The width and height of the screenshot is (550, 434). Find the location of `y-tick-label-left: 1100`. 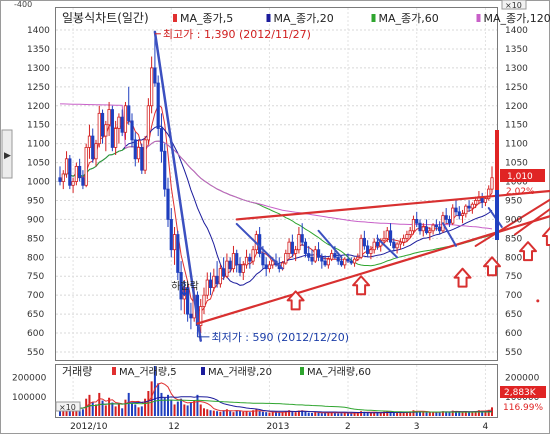

y-tick-label-left: 1100 is located at coordinates (38, 145).